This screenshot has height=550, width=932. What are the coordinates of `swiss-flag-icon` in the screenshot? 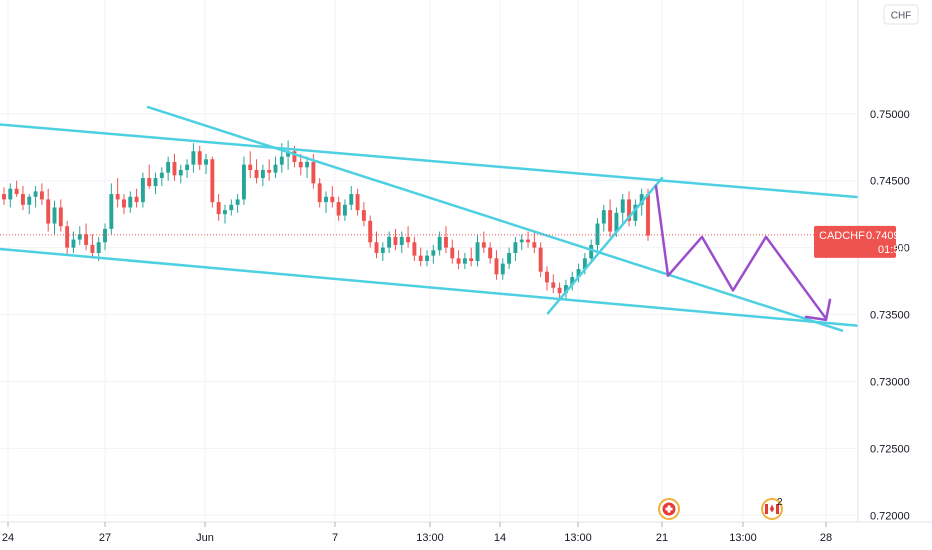 It's located at (669, 509).